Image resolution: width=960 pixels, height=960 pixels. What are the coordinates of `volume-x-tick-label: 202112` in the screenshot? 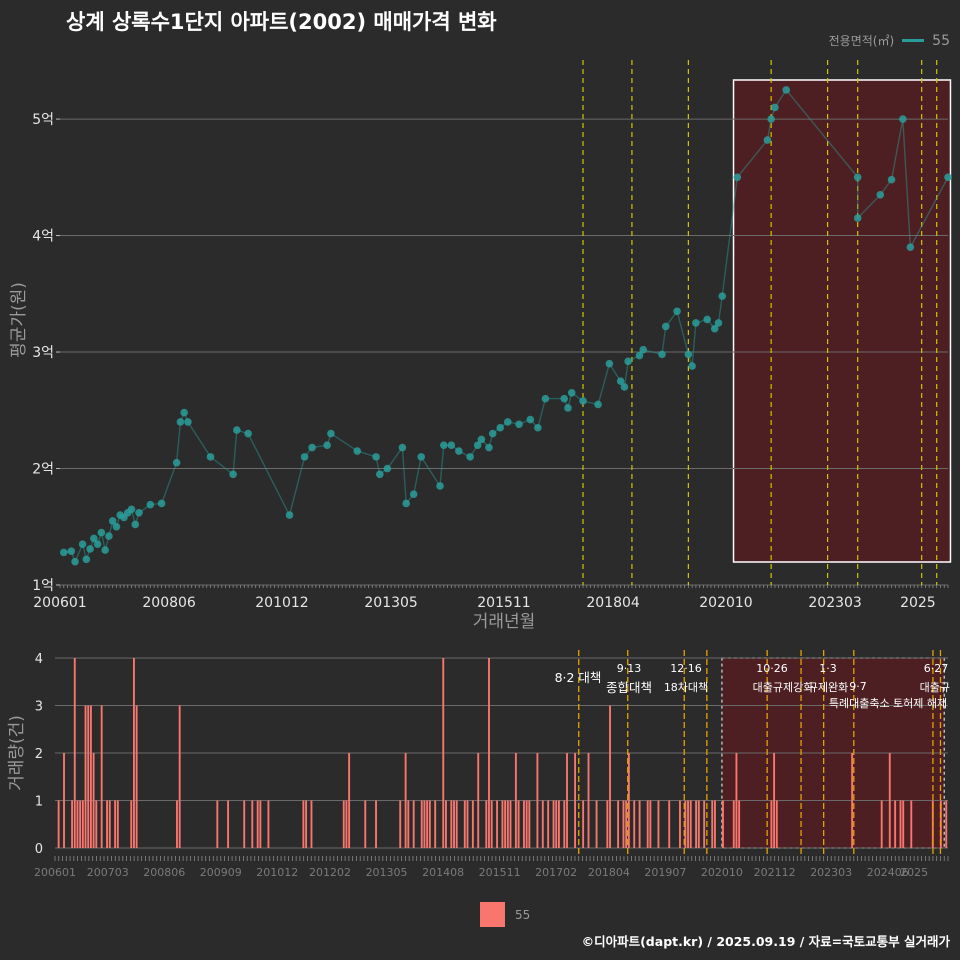 It's located at (775, 872).